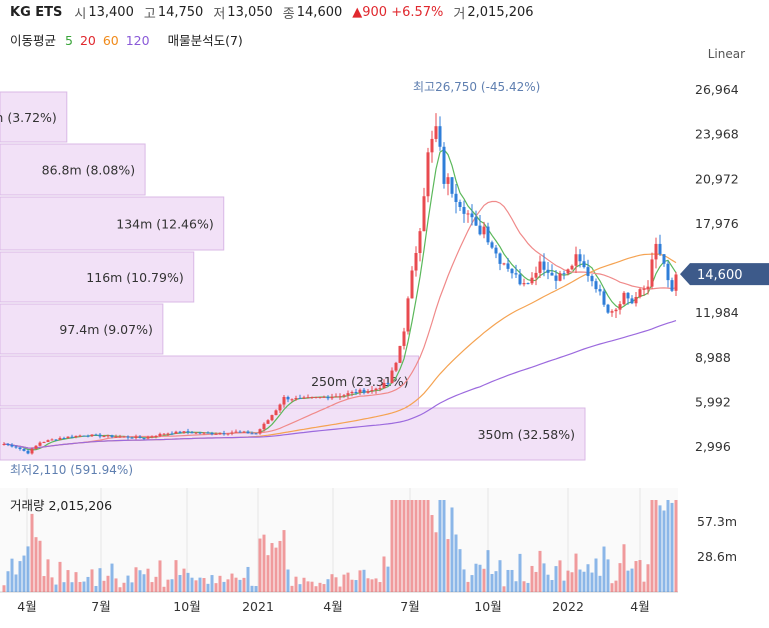  Describe the element at coordinates (359, 381) in the screenshot. I see `profile-label: 250m (23.31%)` at that location.